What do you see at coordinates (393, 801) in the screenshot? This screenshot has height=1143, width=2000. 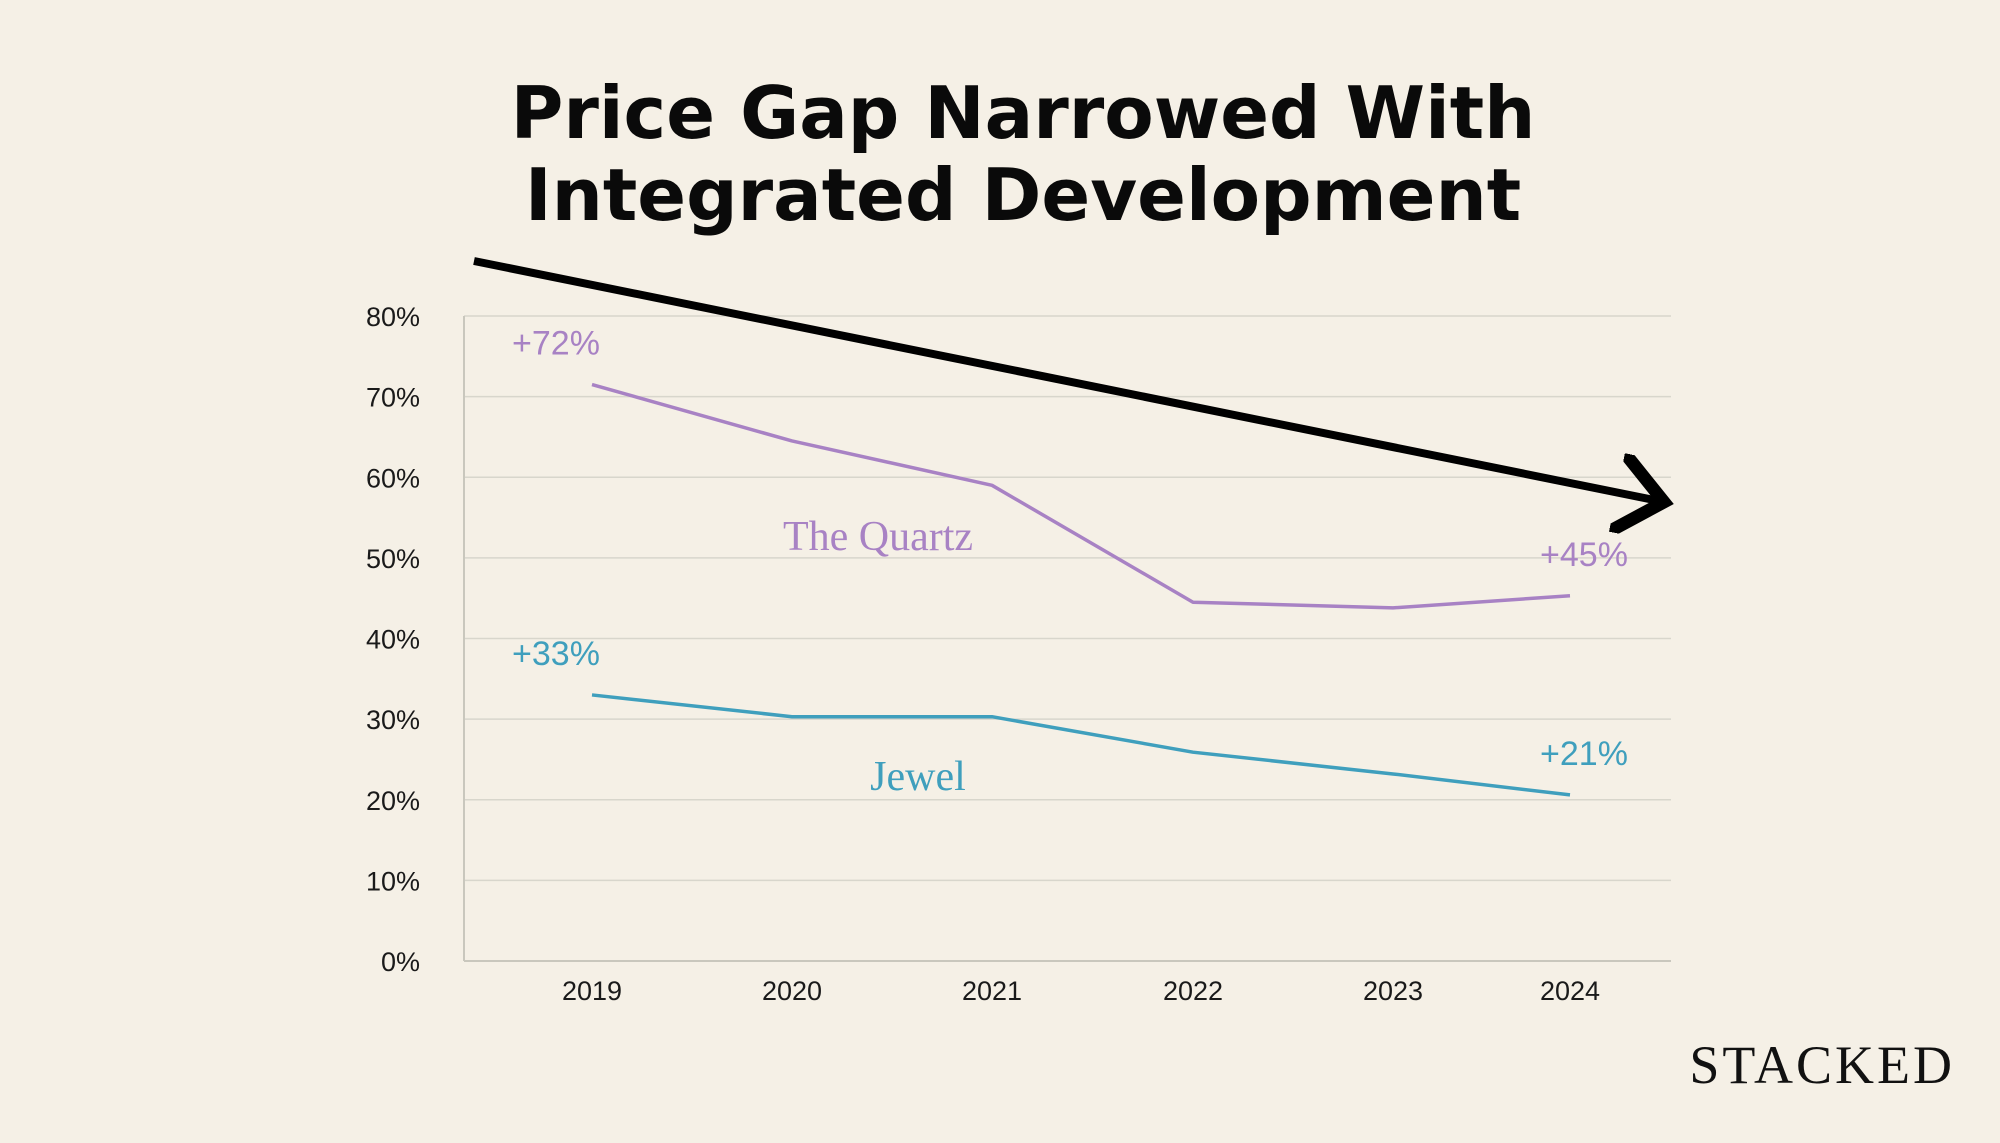 I see `y-tick-label: 20%` at bounding box center [393, 801].